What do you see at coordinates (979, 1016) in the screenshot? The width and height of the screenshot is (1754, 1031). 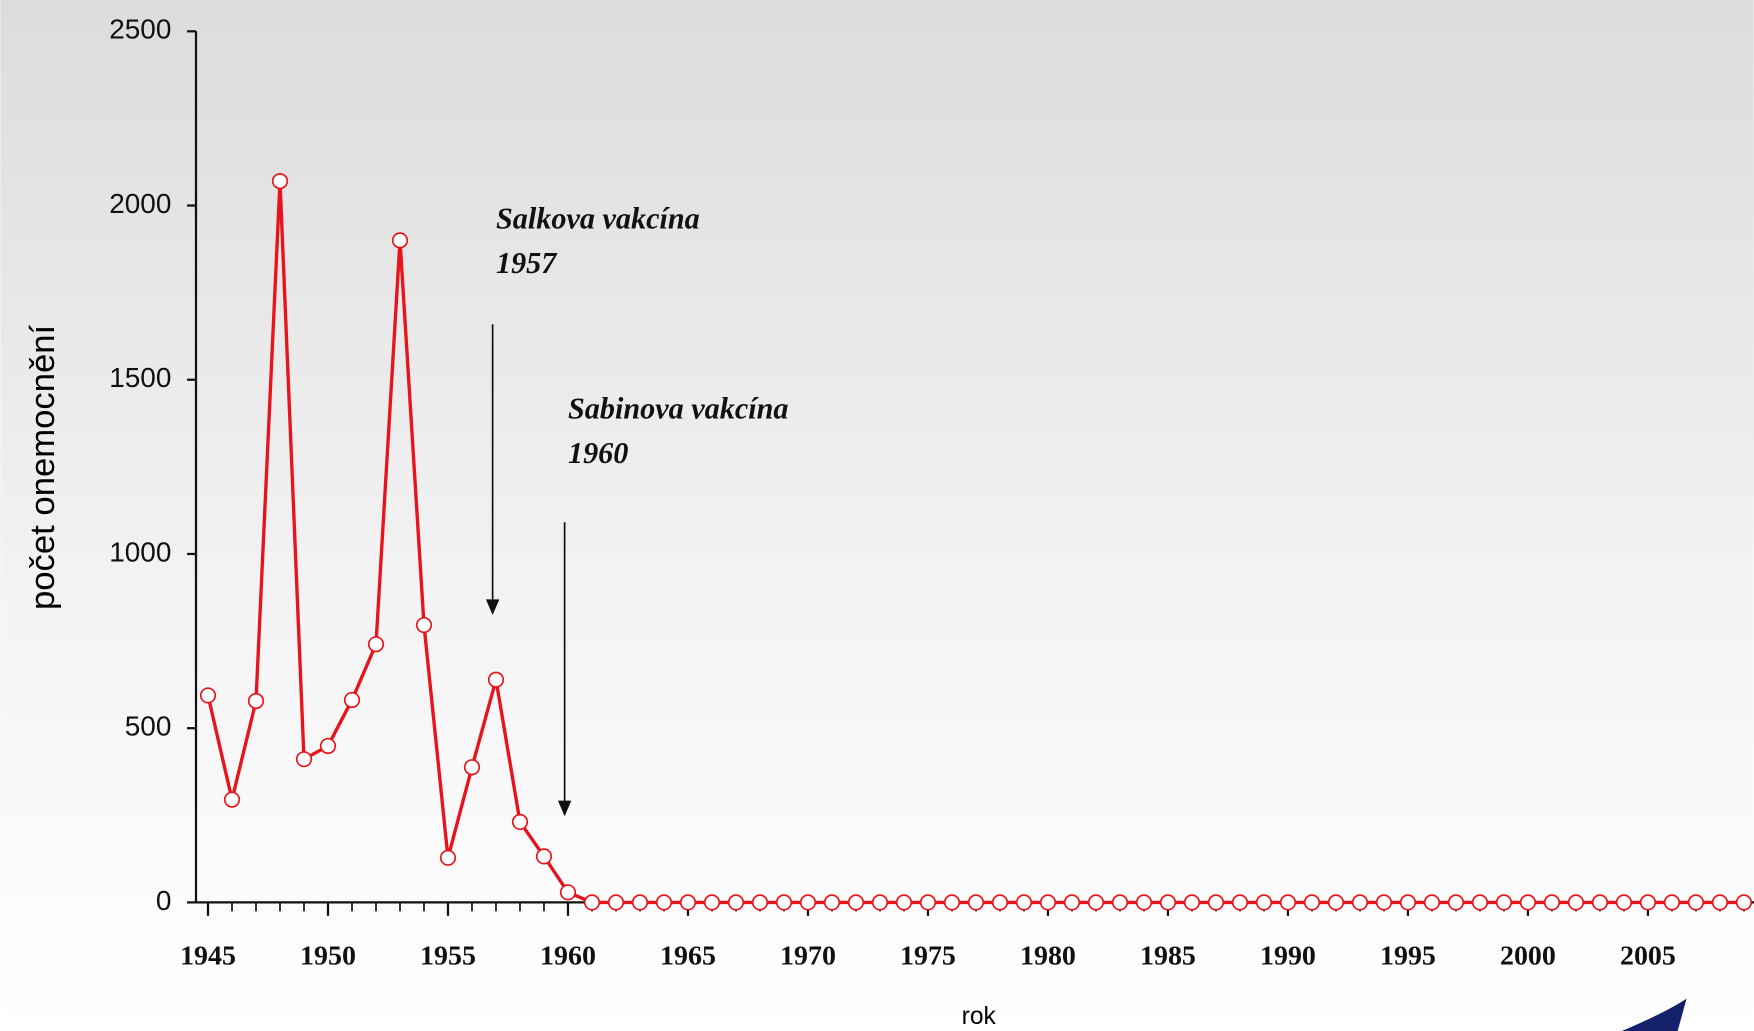 I see `x-axis-label: rok` at bounding box center [979, 1016].